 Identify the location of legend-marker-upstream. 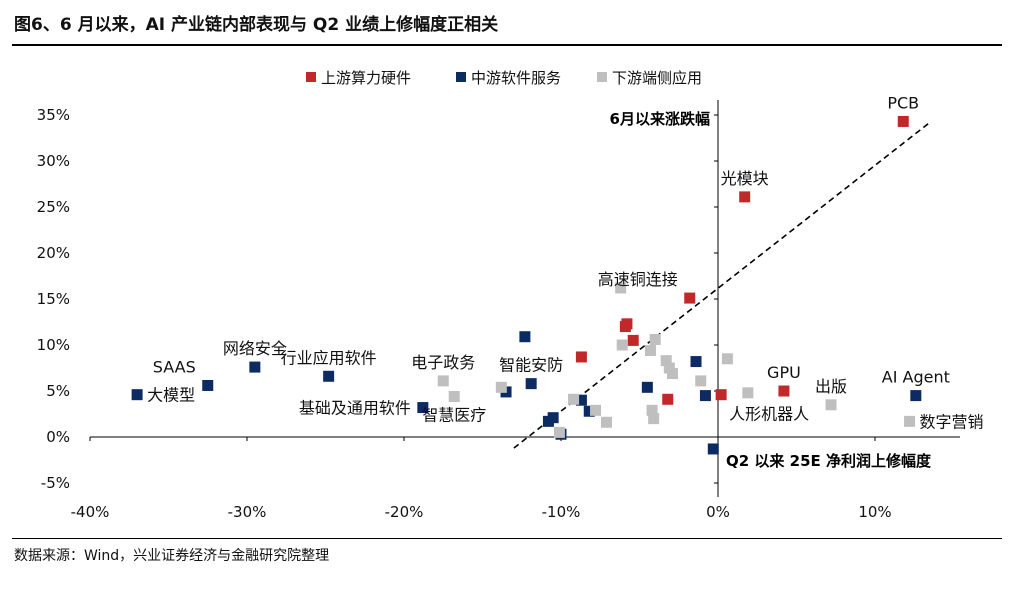
(311, 77).